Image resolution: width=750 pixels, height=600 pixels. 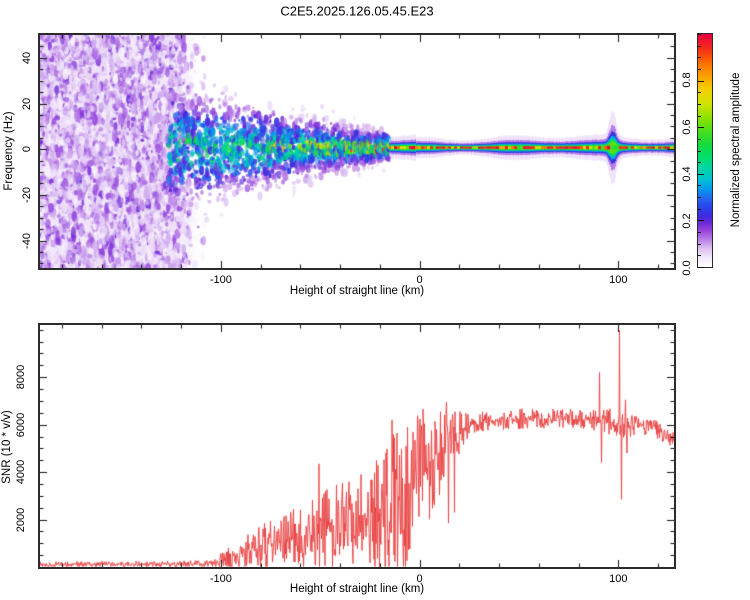 I want to click on spectrogram-x-axis-label: Height of straight line (km), so click(x=357, y=291).